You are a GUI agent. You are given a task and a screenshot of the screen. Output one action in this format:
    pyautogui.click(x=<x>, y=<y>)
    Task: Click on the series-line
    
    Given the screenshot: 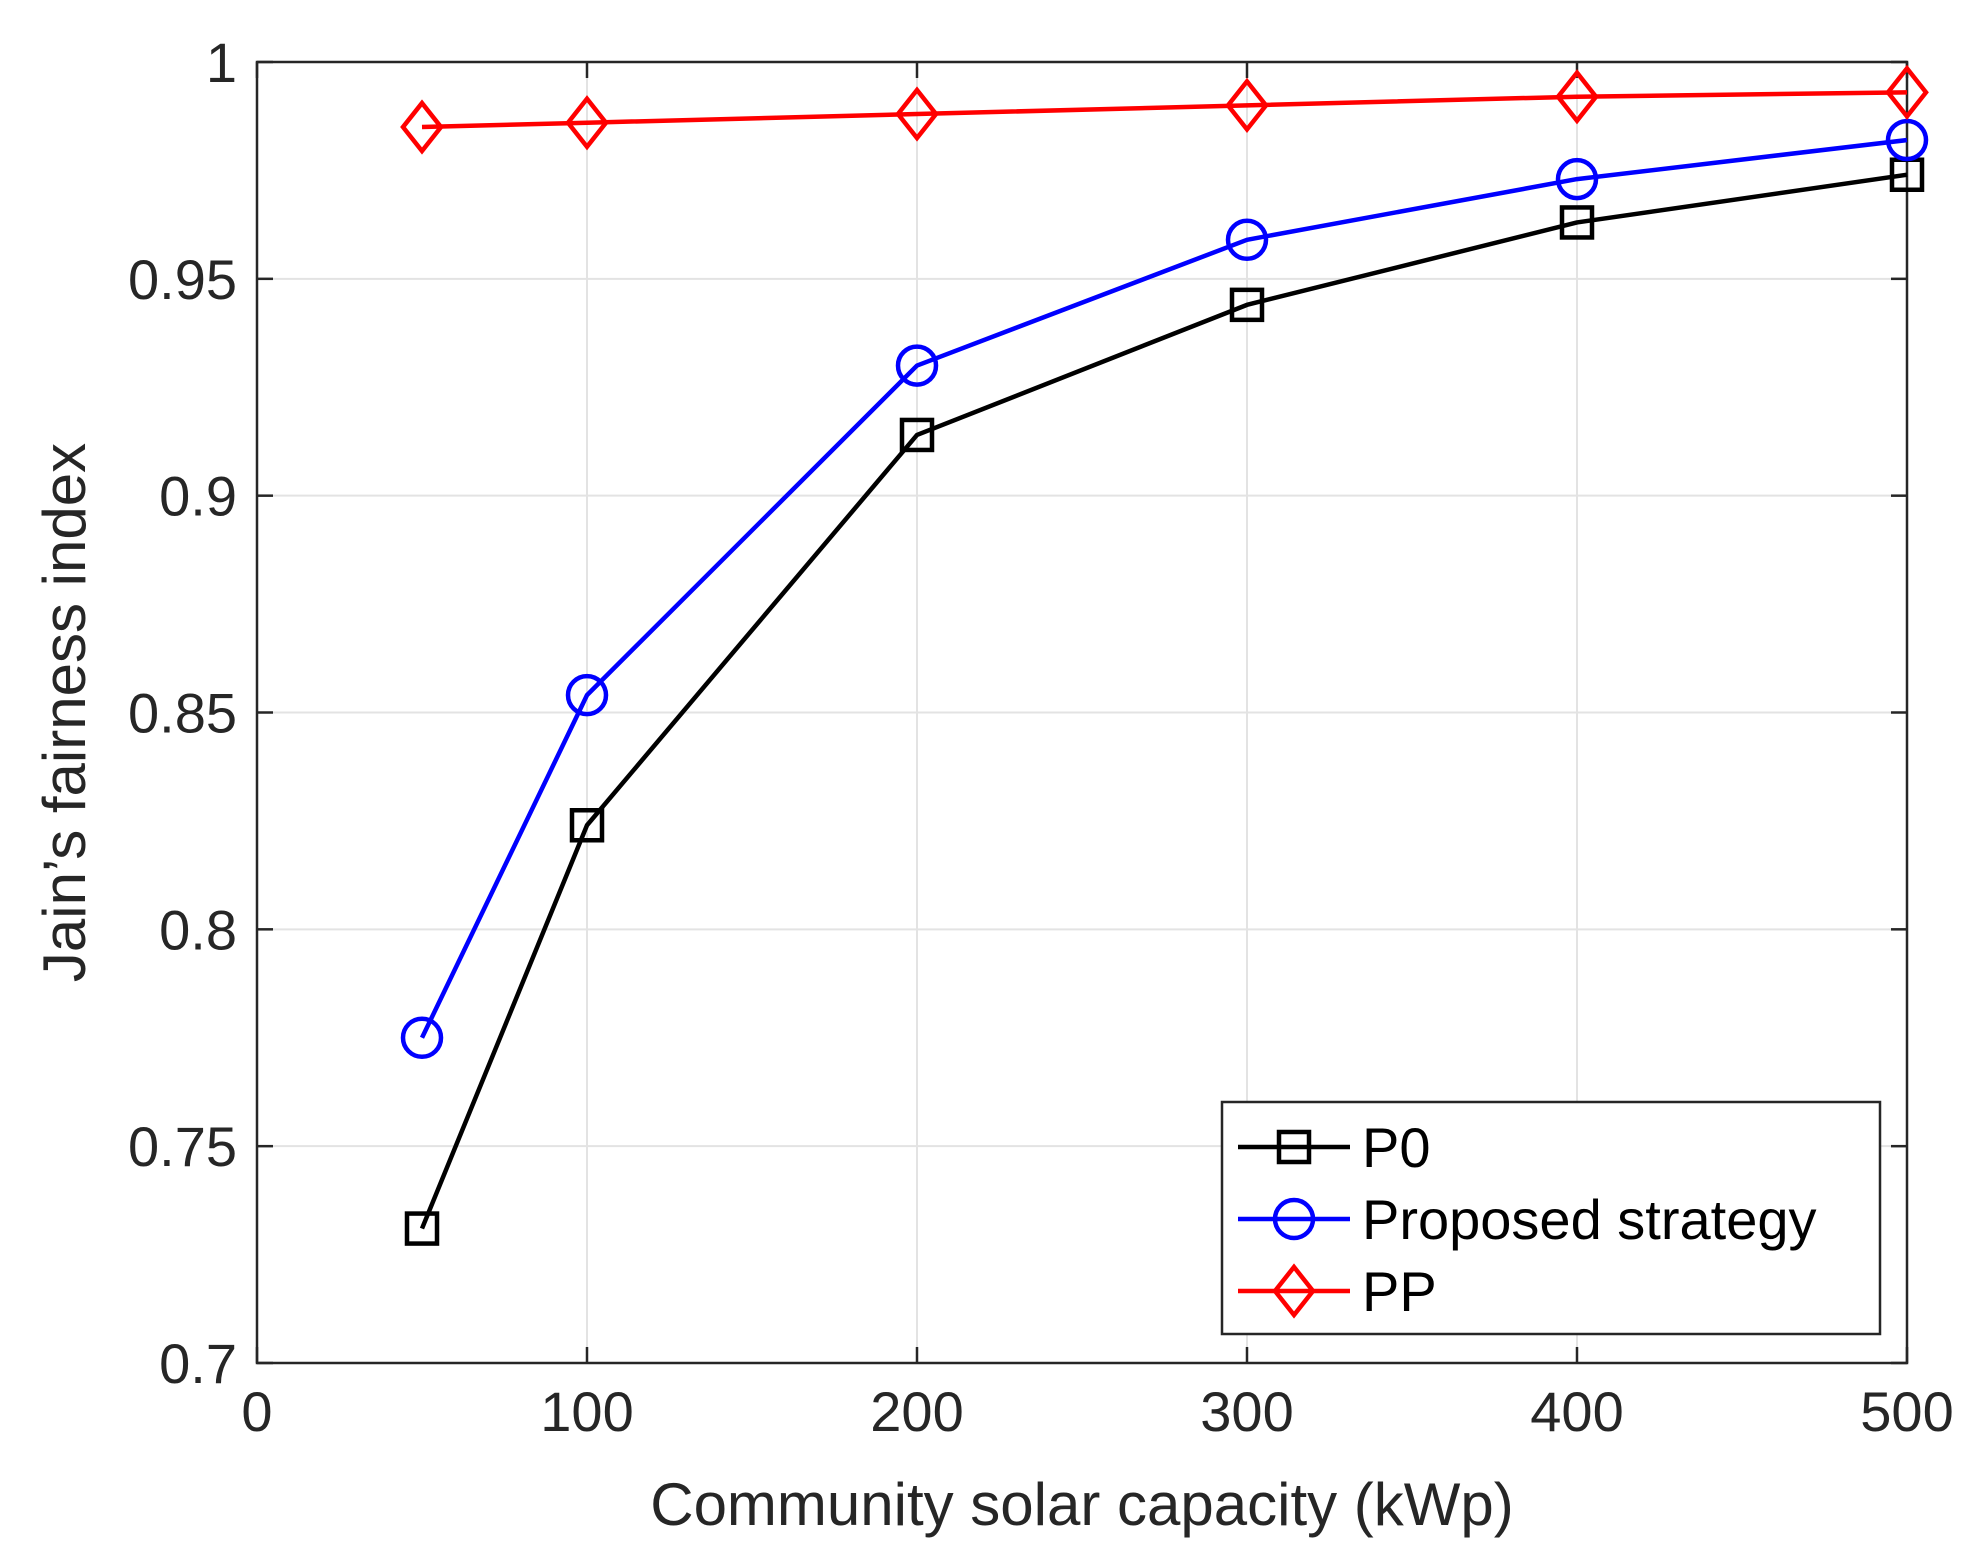 What is the action you would take?
    pyautogui.click(x=1164, y=110)
    